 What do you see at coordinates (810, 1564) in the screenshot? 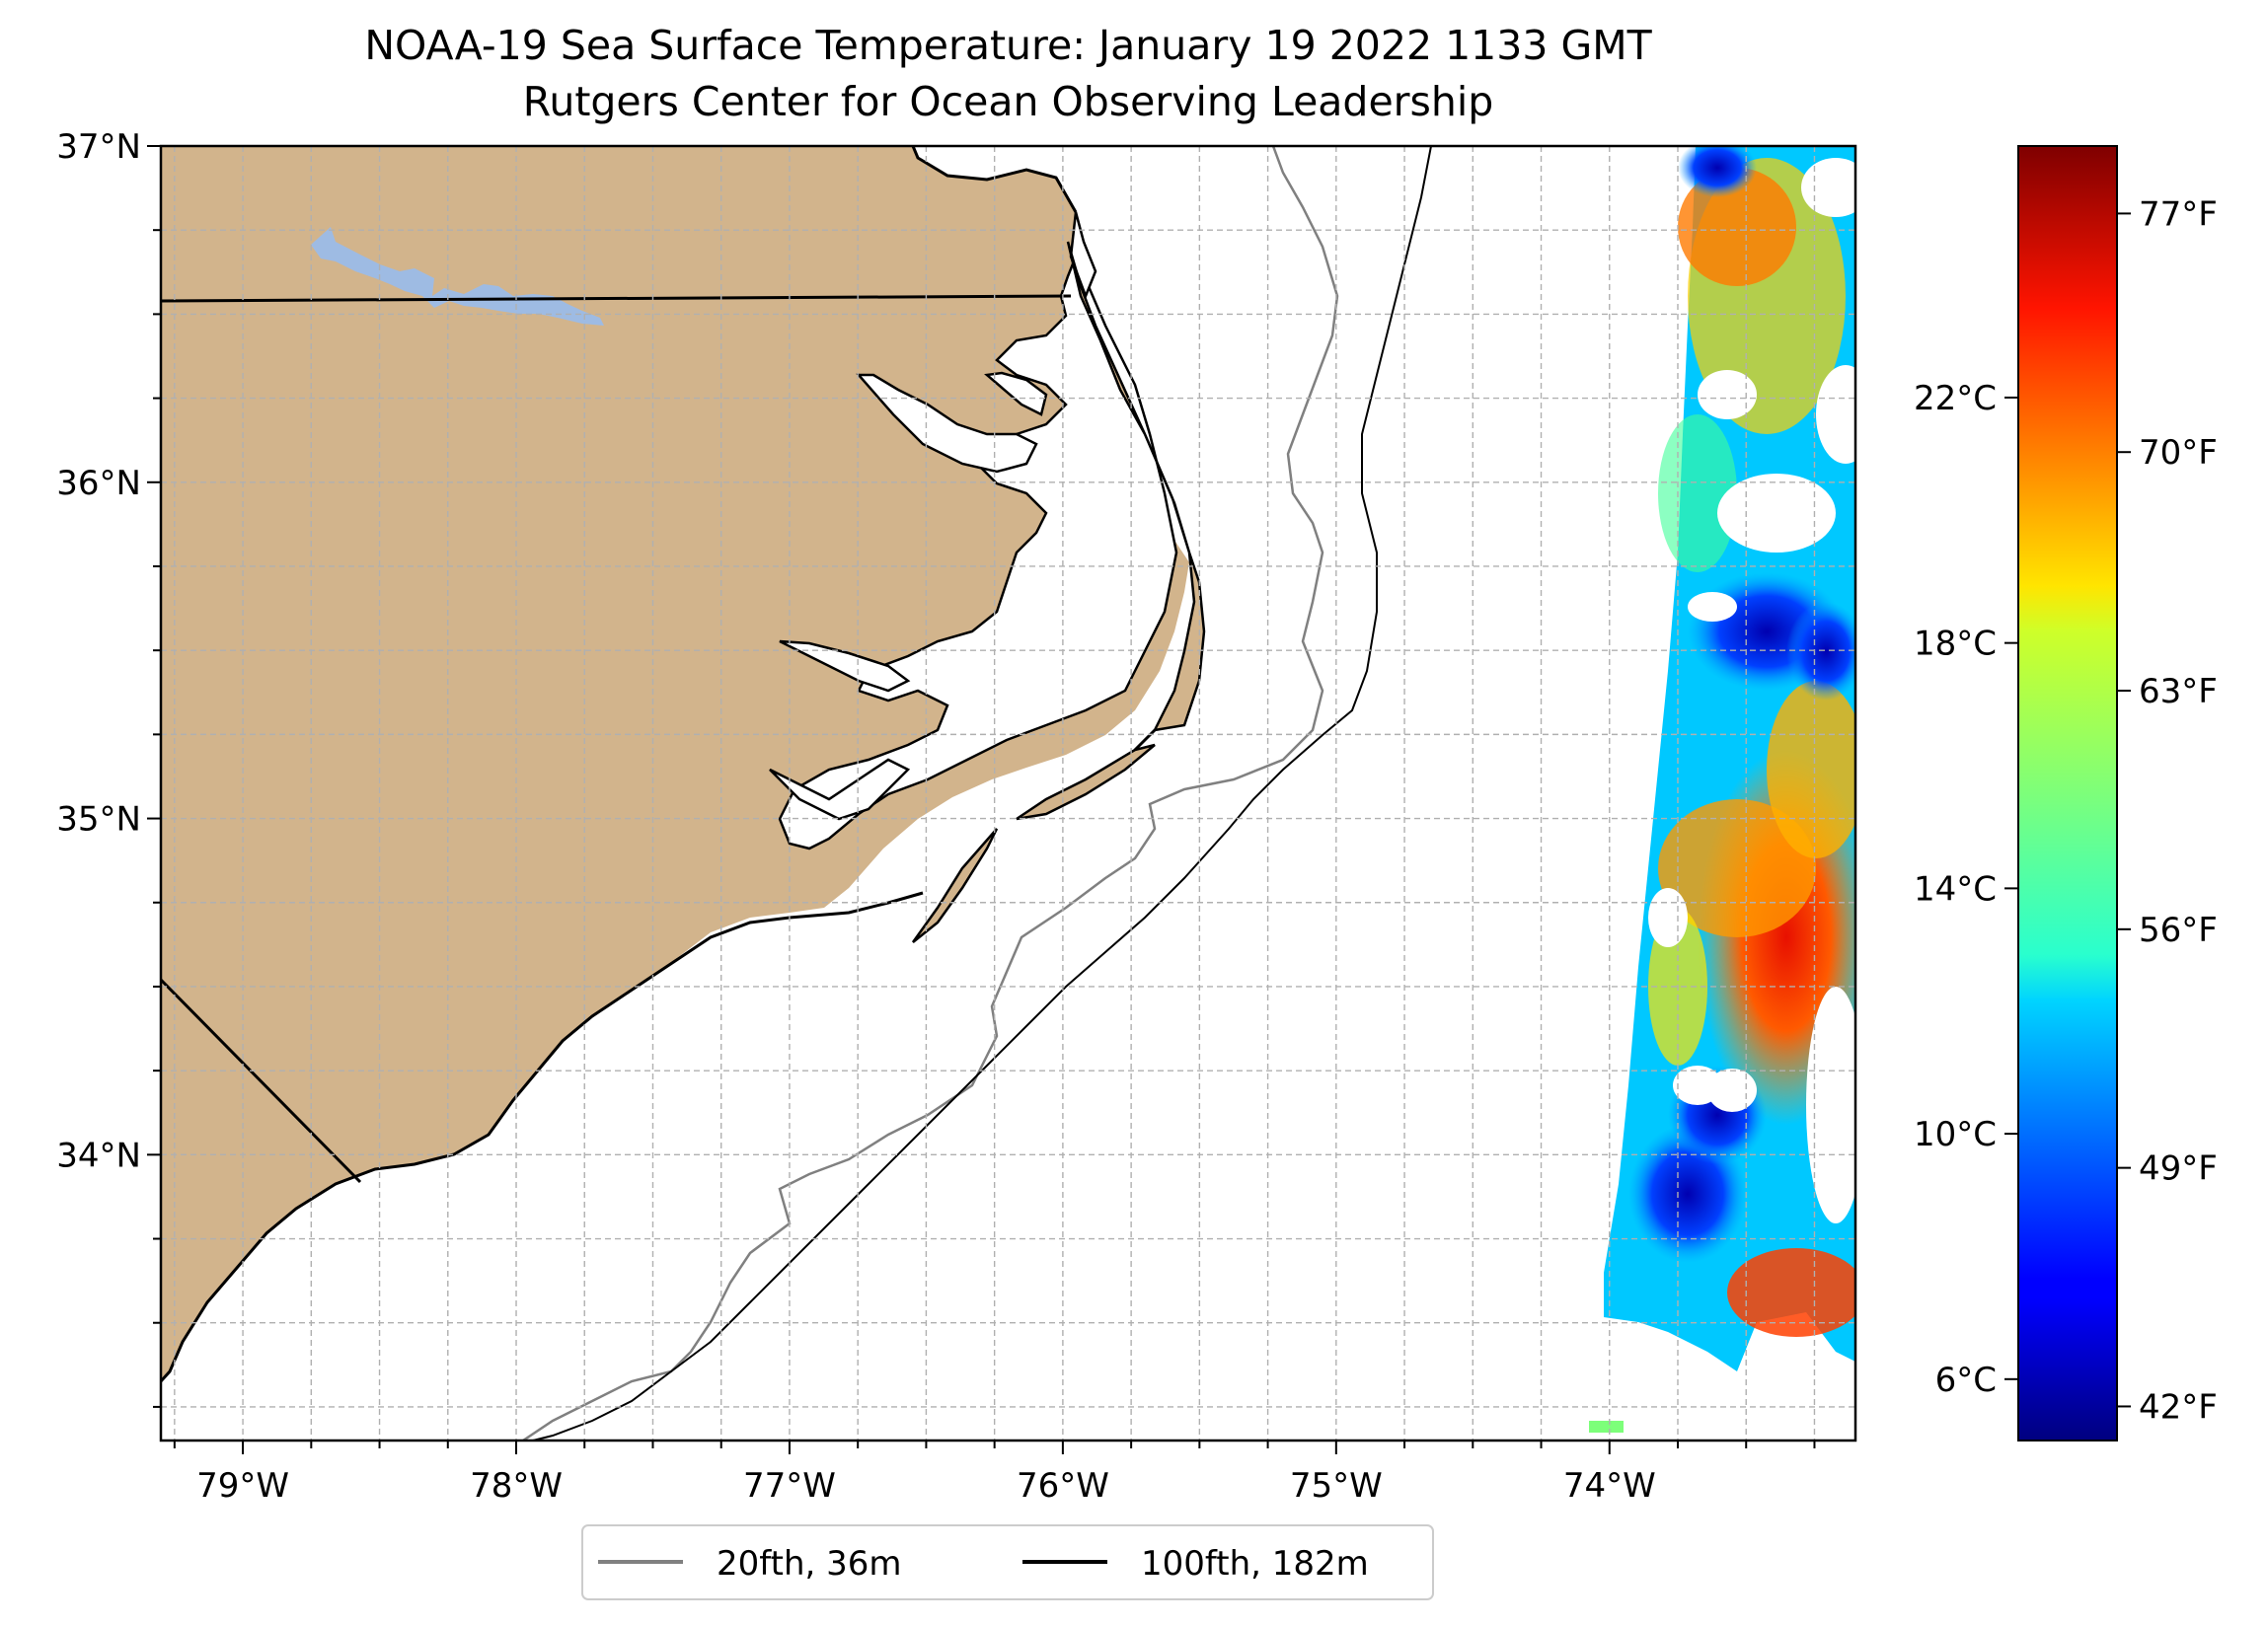
I see `legend-label-20fth: 20fth, 36m` at bounding box center [810, 1564].